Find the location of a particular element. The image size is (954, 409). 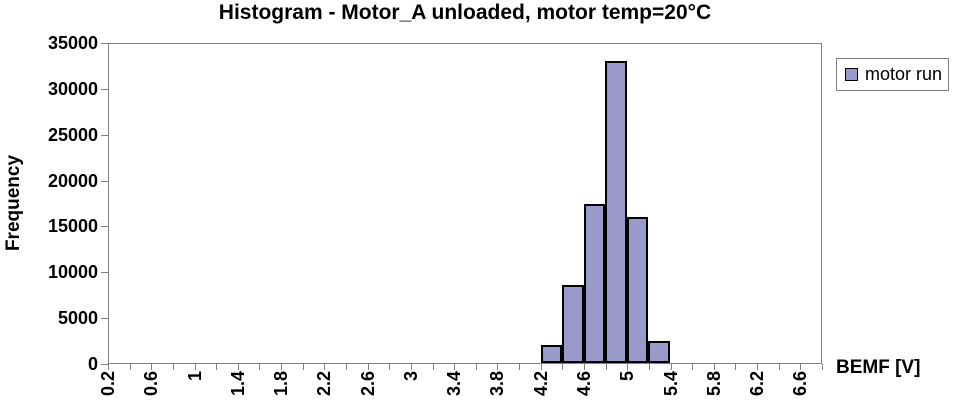

x-axis-tick-label-text: 0.6 is located at coordinates (151, 384).